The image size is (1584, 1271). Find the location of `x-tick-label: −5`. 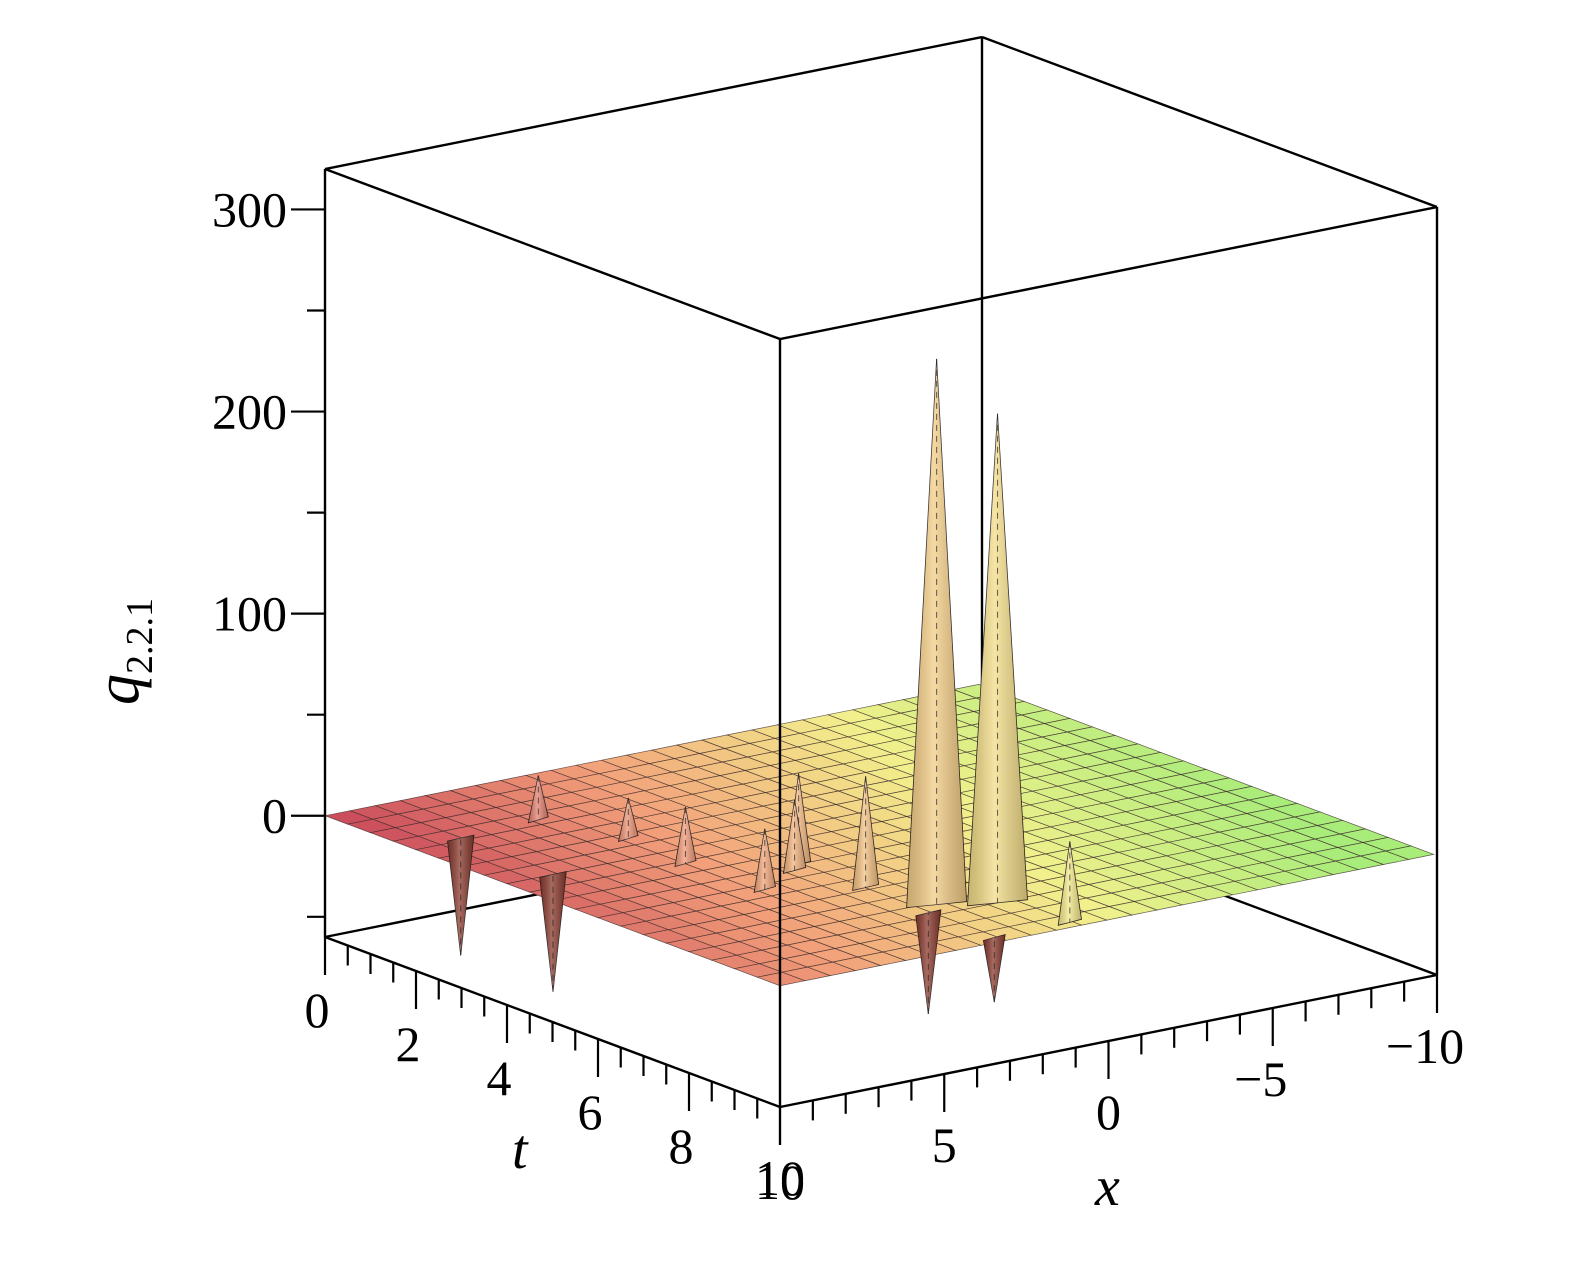

x-tick-label: −5 is located at coordinates (1260, 1079).